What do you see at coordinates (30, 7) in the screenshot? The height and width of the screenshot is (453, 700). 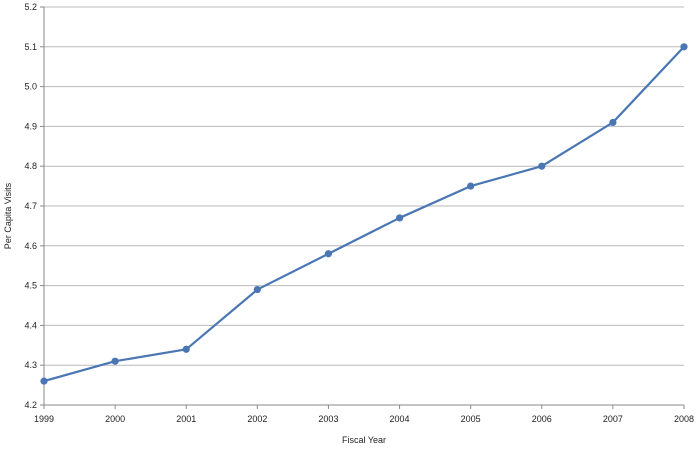 I see `y-tick-label: 5.2` at bounding box center [30, 7].